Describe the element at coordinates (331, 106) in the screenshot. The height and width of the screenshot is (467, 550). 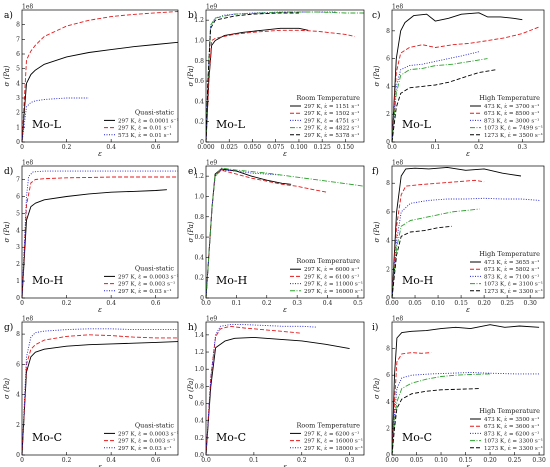
I see `legend-entry: 297 K, ε̇ = 1151 s⁻¹` at that location.